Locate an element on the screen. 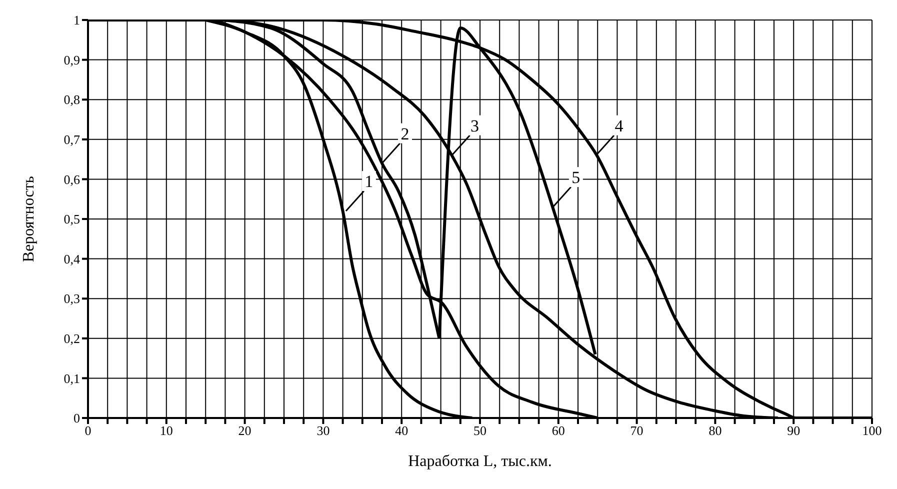 The width and height of the screenshot is (897, 489). x-tick-label: 60 is located at coordinates (558, 430).